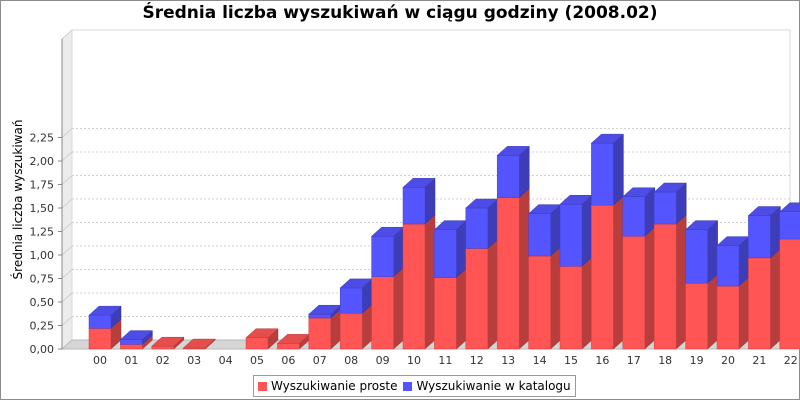  Describe the element at coordinates (262, 386) in the screenshot. I see `legend-swatch-simple` at that location.